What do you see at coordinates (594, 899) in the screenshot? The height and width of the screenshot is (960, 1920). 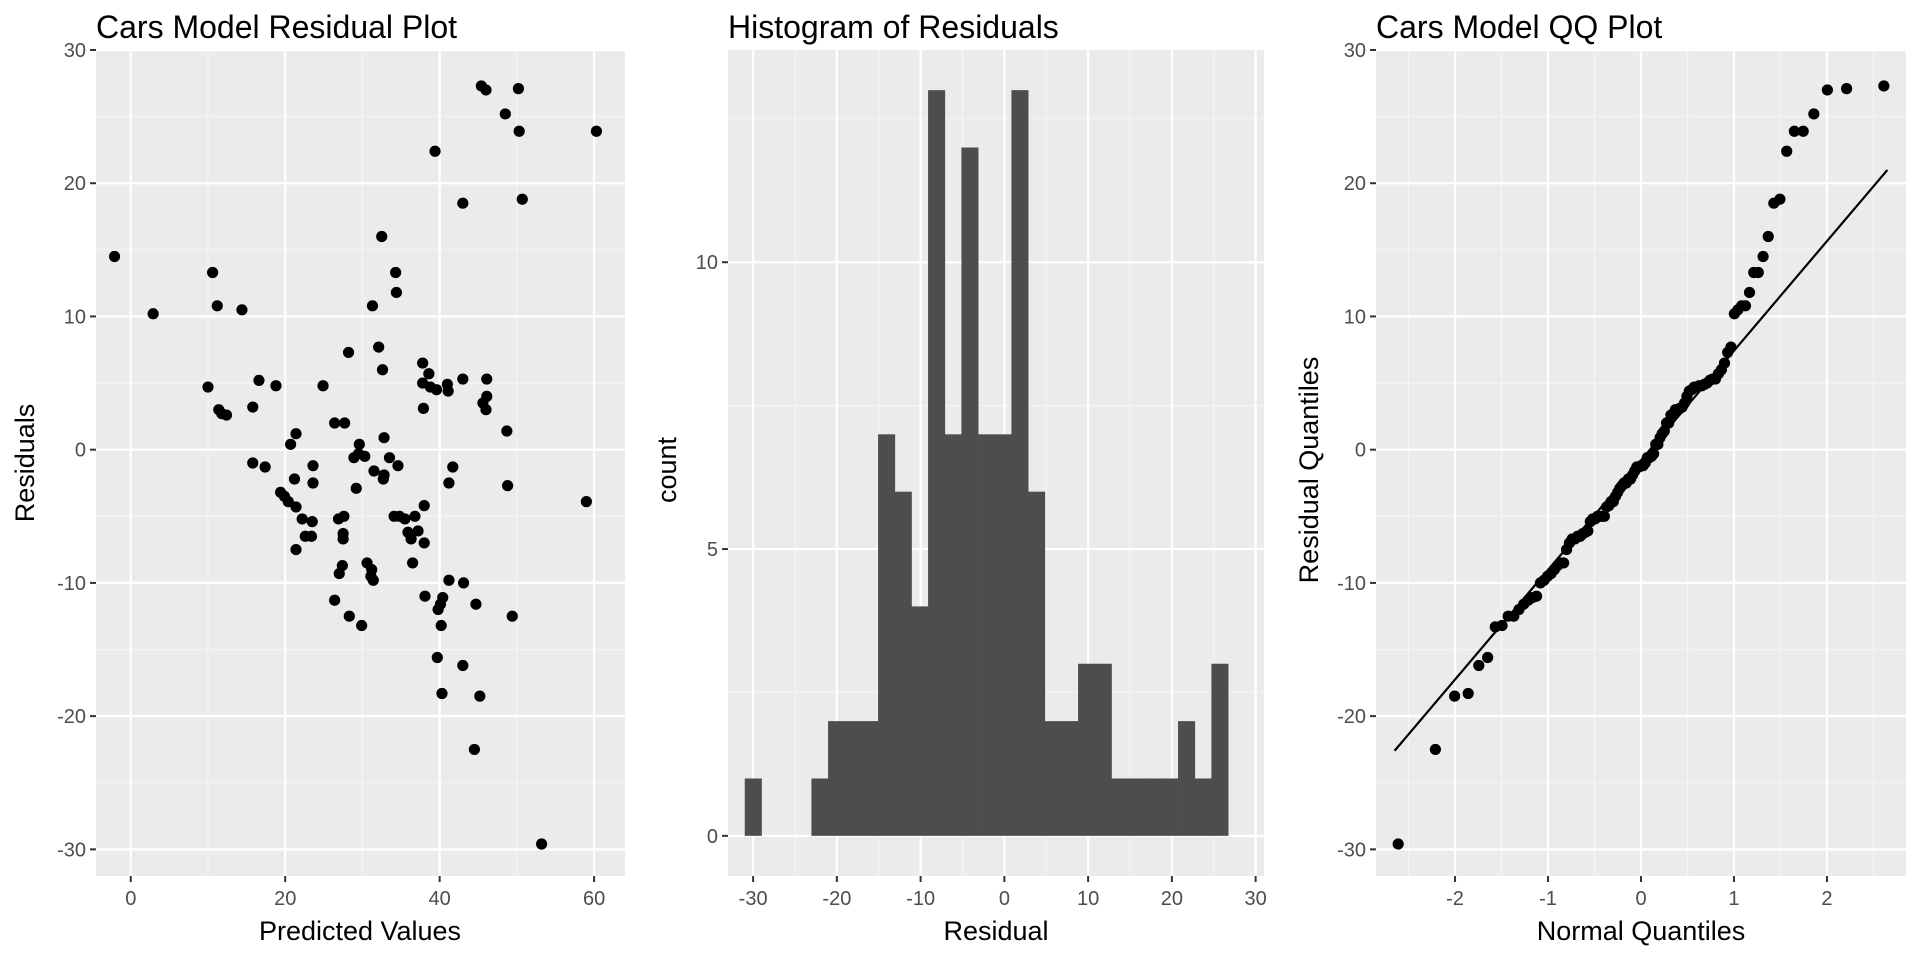 I see `tick-label-x: 60` at bounding box center [594, 899].